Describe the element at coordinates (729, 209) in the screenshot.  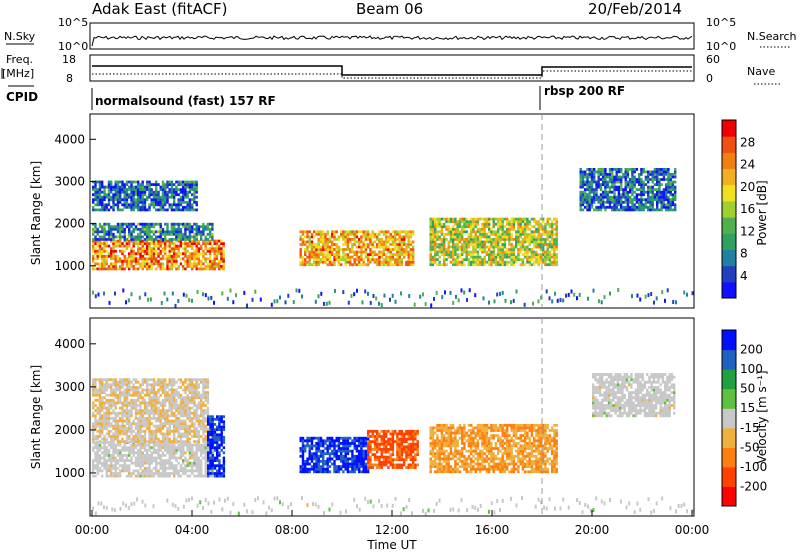
I see `colorbar-swatch` at that location.